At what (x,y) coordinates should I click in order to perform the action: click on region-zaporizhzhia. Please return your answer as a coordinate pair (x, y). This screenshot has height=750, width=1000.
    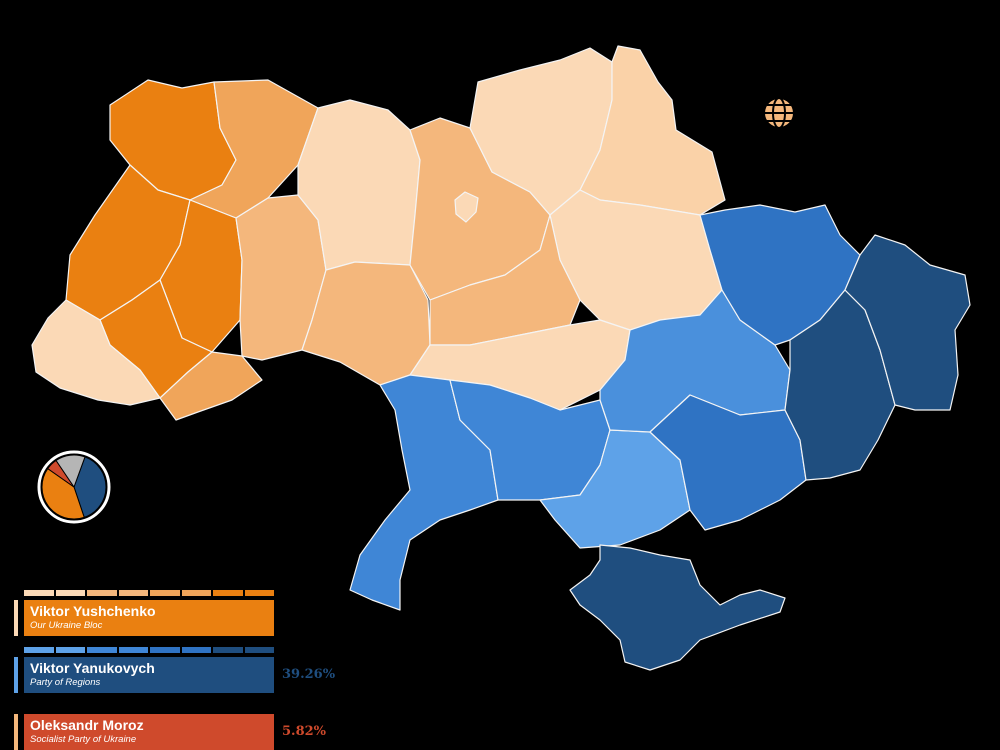
    Looking at the image, I should click on (728, 462).